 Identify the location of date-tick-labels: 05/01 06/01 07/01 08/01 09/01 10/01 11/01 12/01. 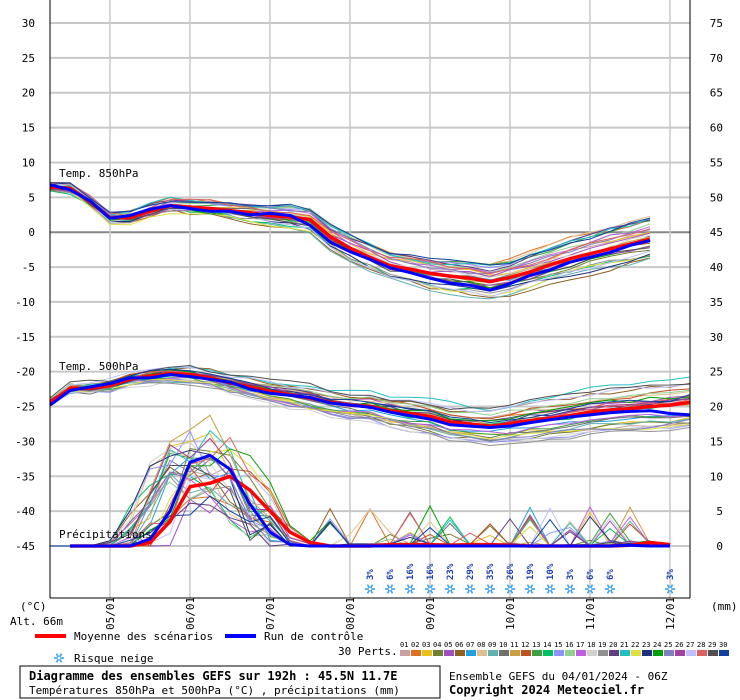
(390, 613).